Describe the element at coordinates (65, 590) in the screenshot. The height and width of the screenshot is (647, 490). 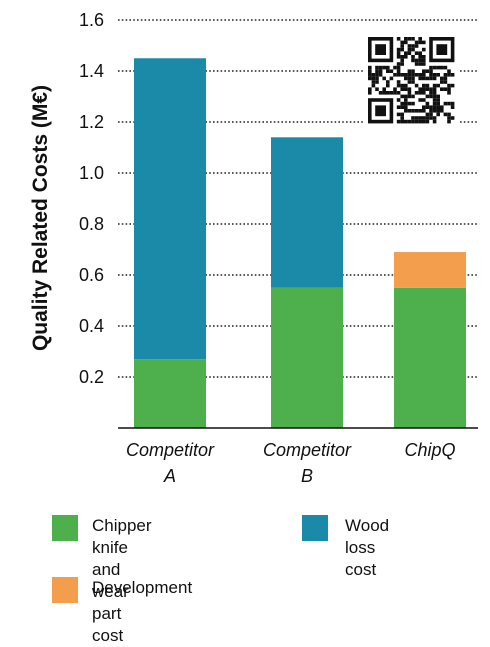
I see `legend-swatch-development` at that location.